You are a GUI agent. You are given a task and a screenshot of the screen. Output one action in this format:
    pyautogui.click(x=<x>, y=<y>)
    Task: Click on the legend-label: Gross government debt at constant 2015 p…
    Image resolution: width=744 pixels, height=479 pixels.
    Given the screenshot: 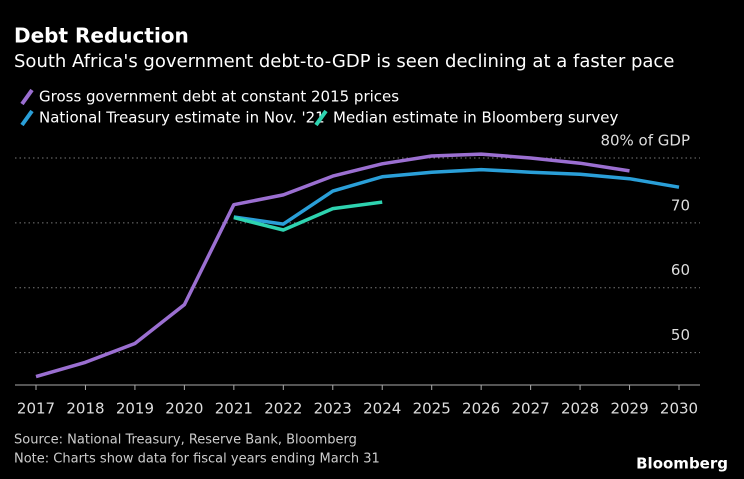 What is the action you would take?
    pyautogui.click(x=219, y=97)
    